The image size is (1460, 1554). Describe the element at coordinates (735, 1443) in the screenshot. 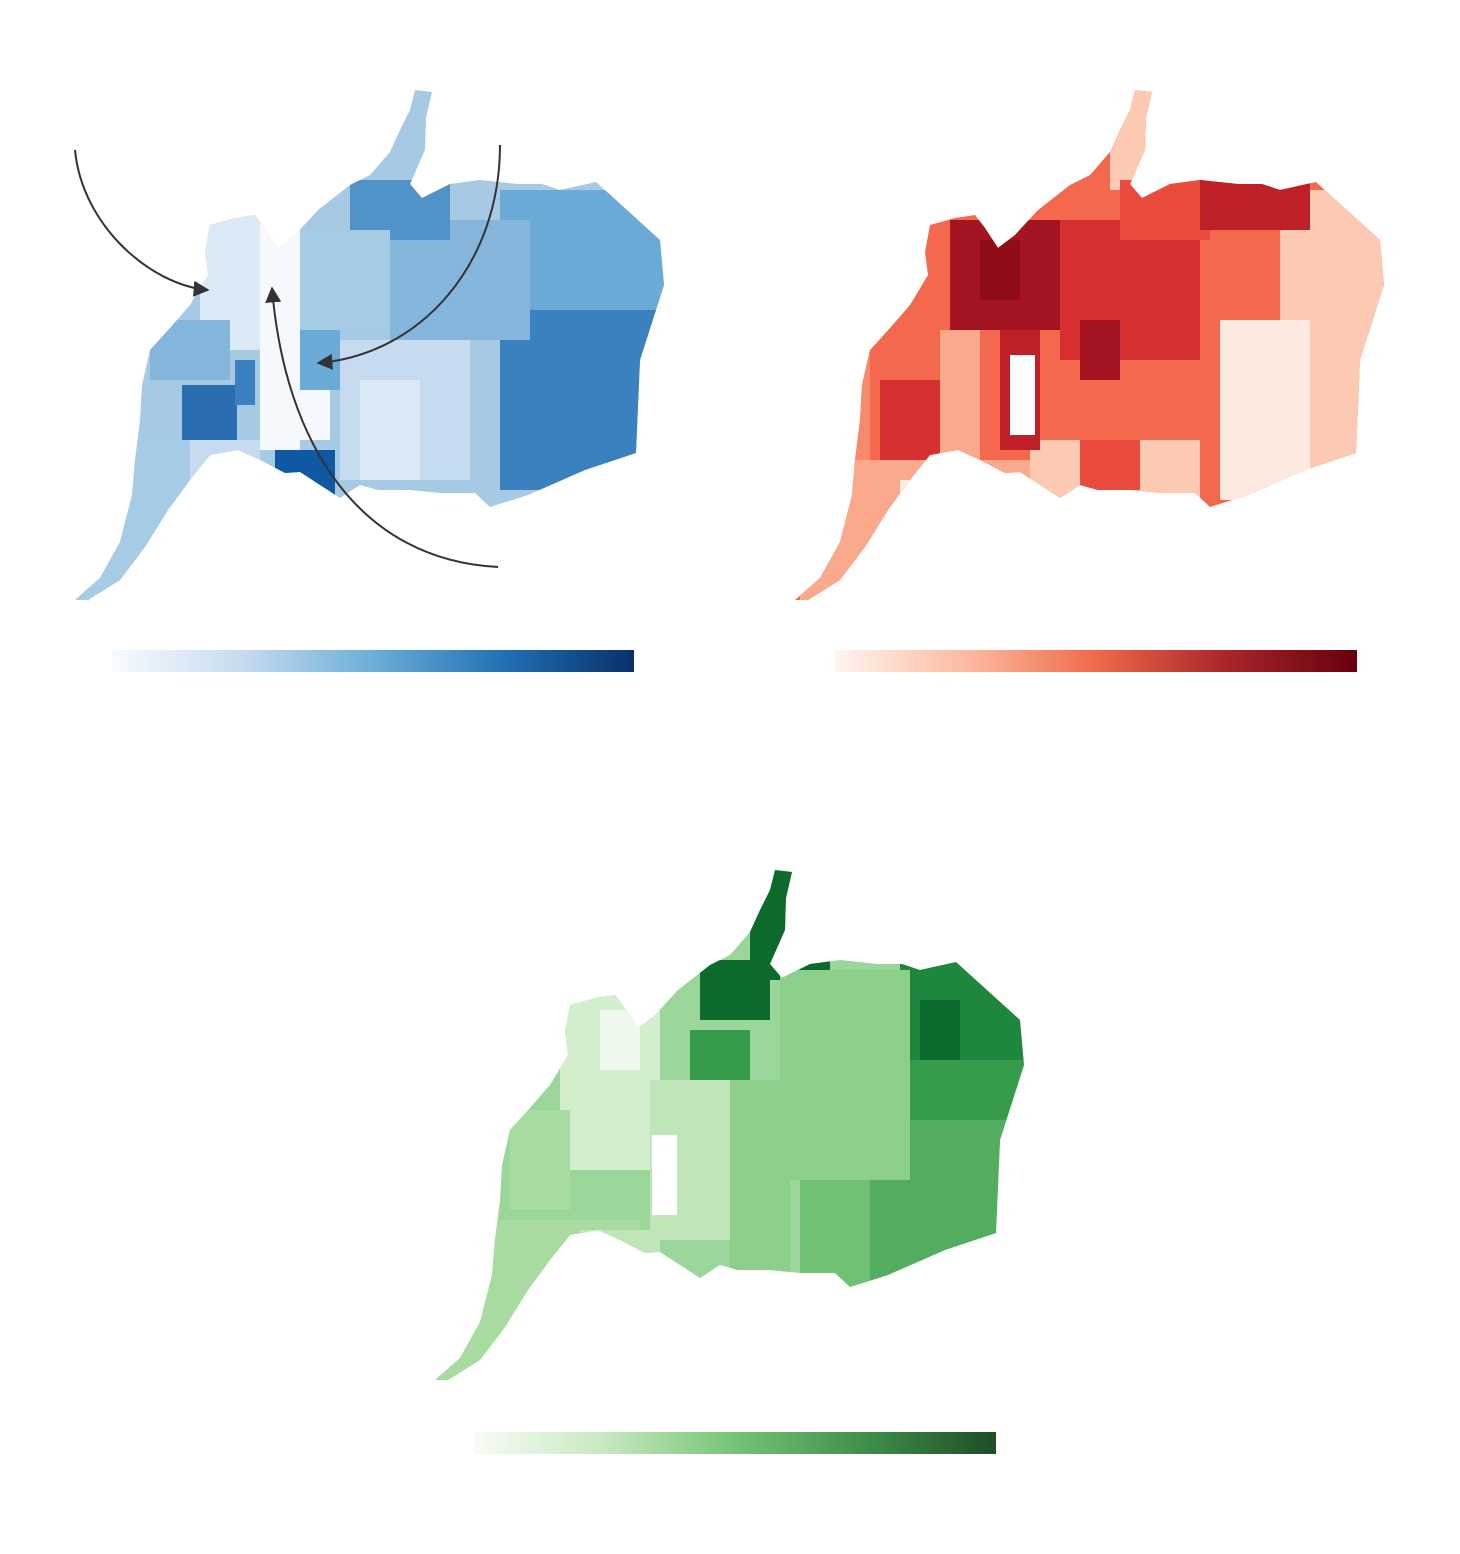

I see `color-scale-bar-green` at that location.